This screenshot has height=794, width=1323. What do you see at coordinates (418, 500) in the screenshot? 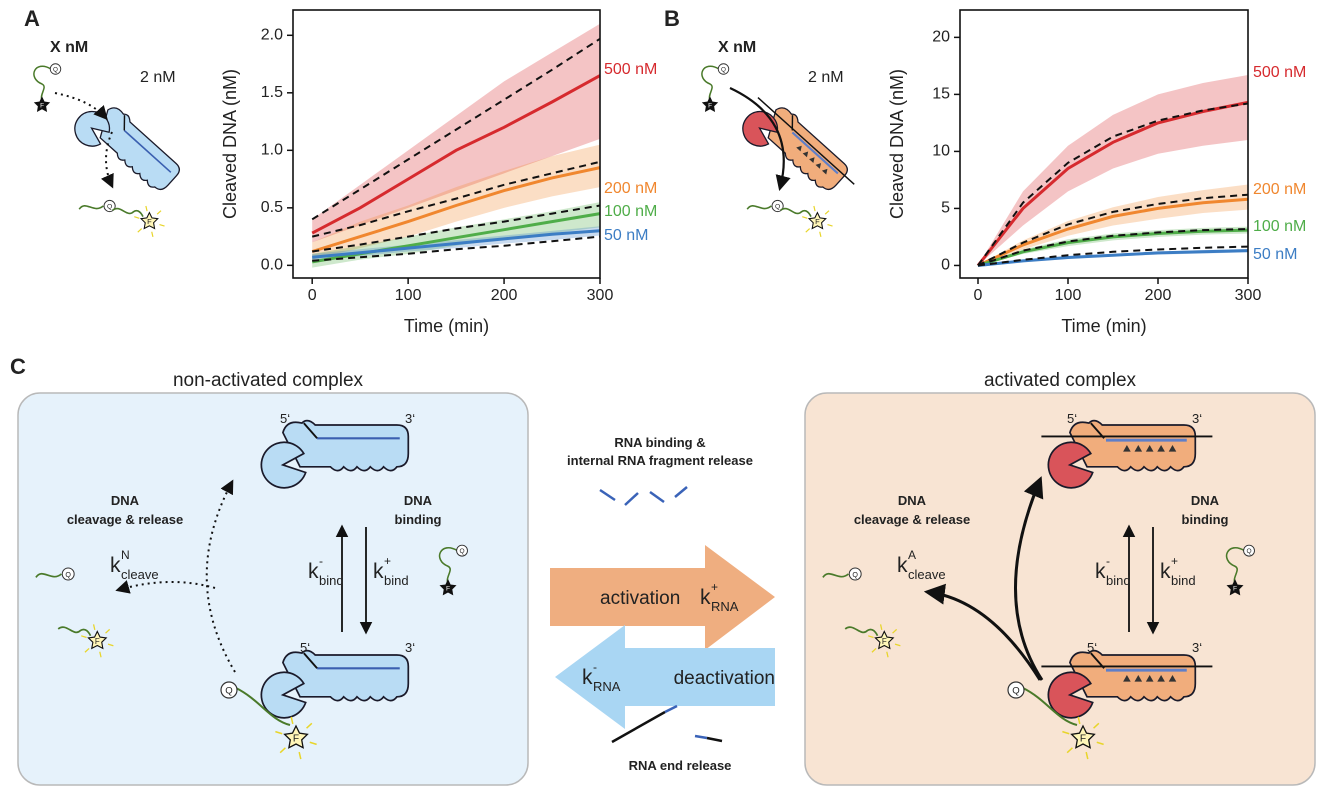
I see `binding-label: DNA` at bounding box center [418, 500].